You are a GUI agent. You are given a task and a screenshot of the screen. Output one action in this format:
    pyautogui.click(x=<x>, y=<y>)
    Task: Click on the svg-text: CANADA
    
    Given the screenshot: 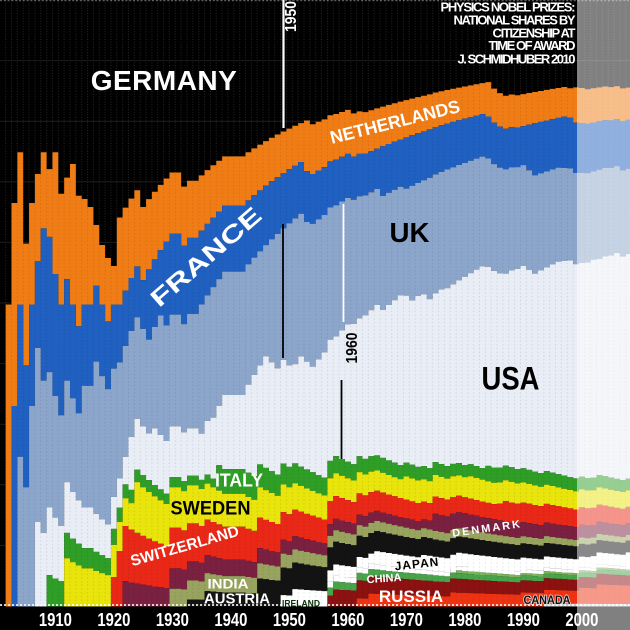 What is the action you would take?
    pyautogui.click(x=547, y=601)
    